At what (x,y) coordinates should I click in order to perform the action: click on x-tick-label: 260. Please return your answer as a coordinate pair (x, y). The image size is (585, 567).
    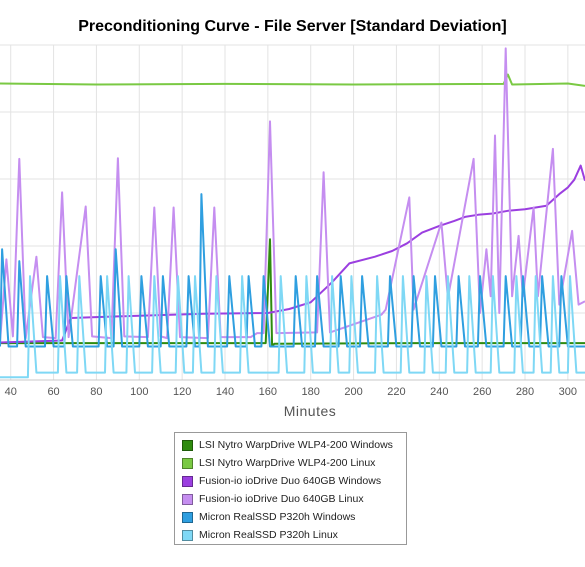
    Looking at the image, I should click on (482, 392).